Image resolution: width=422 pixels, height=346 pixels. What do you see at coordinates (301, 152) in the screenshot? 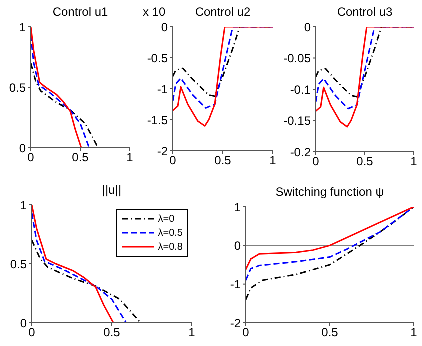
I see `y-tick-label: -0.2` at bounding box center [301, 152].